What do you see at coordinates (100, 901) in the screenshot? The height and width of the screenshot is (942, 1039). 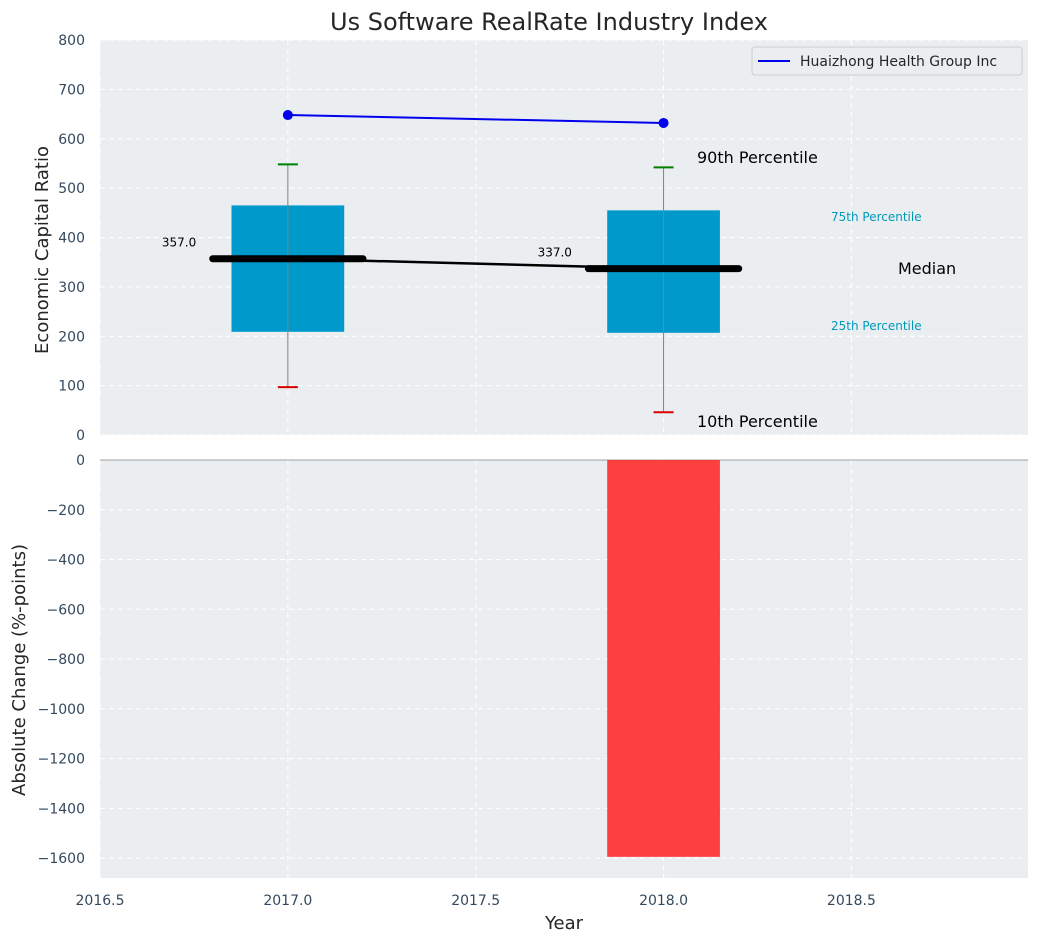 I see `x-tick-label: 2016.5` at bounding box center [100, 901].